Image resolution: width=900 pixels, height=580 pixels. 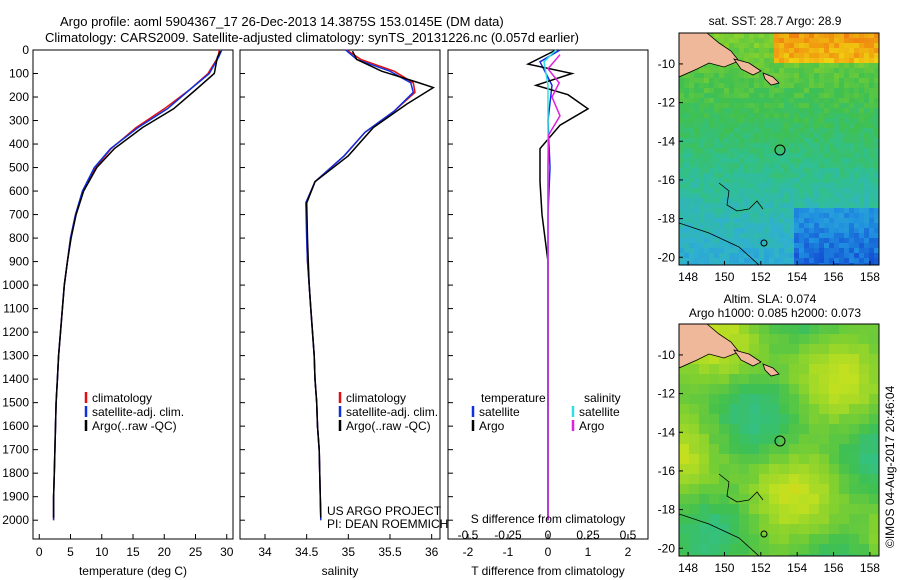 What do you see at coordinates (15, 403) in the screenshot?
I see `depth-tick-label: 1500` at bounding box center [15, 403].